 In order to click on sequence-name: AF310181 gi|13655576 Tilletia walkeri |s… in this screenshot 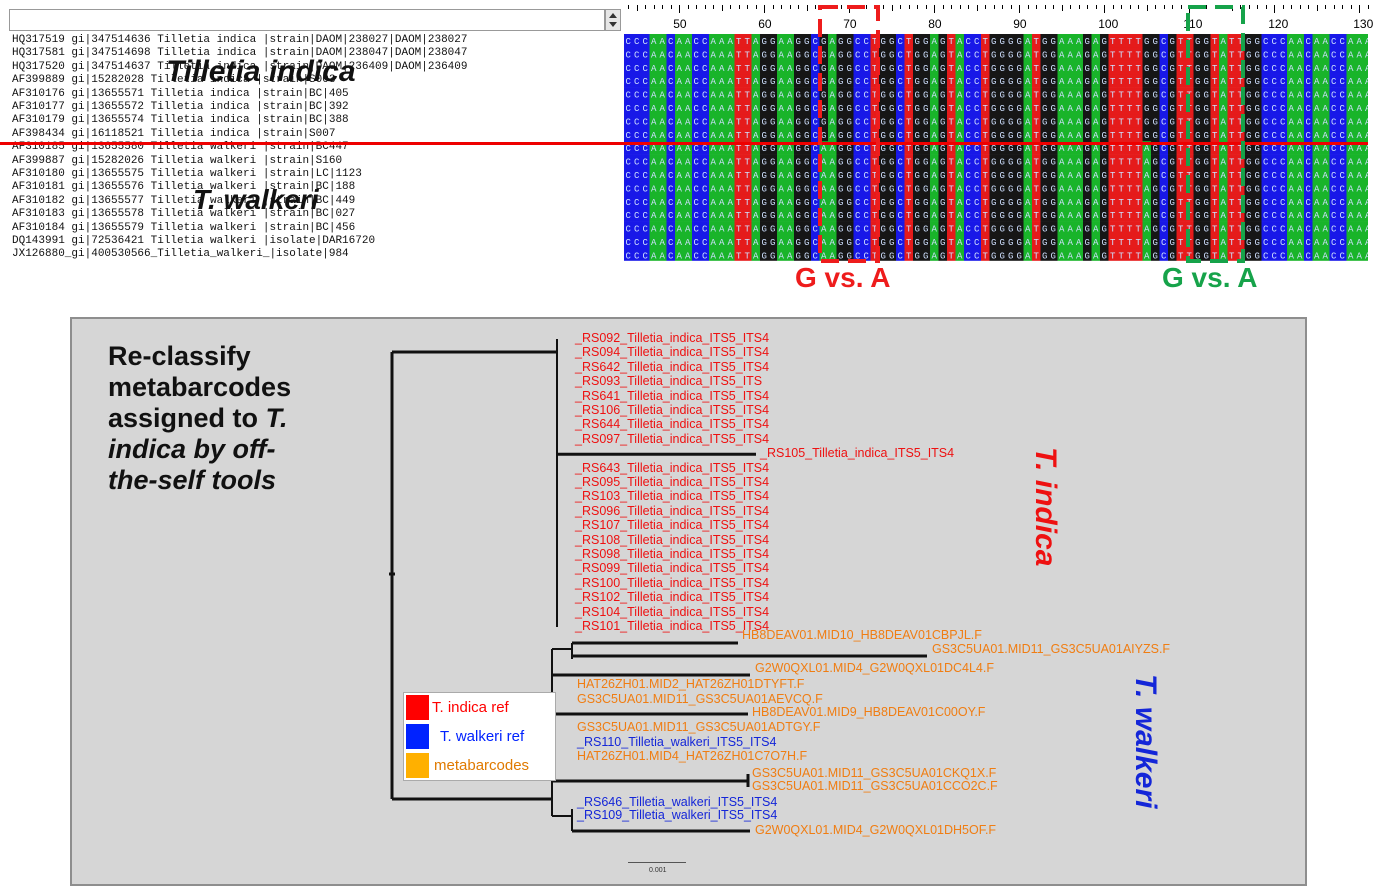, I will do `click(184, 187)`.